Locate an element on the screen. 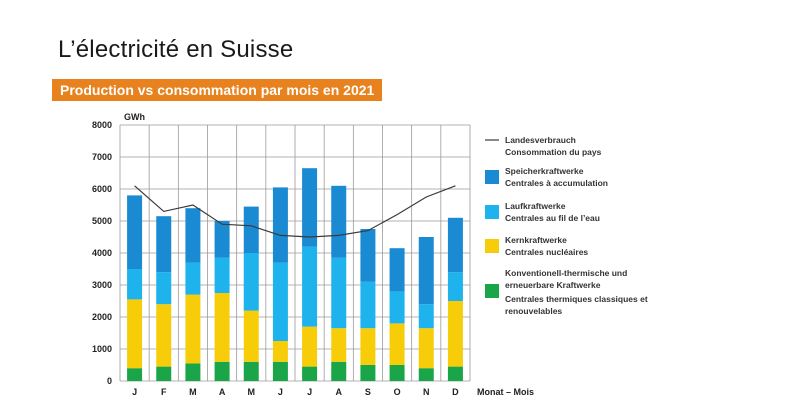 The width and height of the screenshot is (805, 408). y-tick-label: 5000 is located at coordinates (102, 221).